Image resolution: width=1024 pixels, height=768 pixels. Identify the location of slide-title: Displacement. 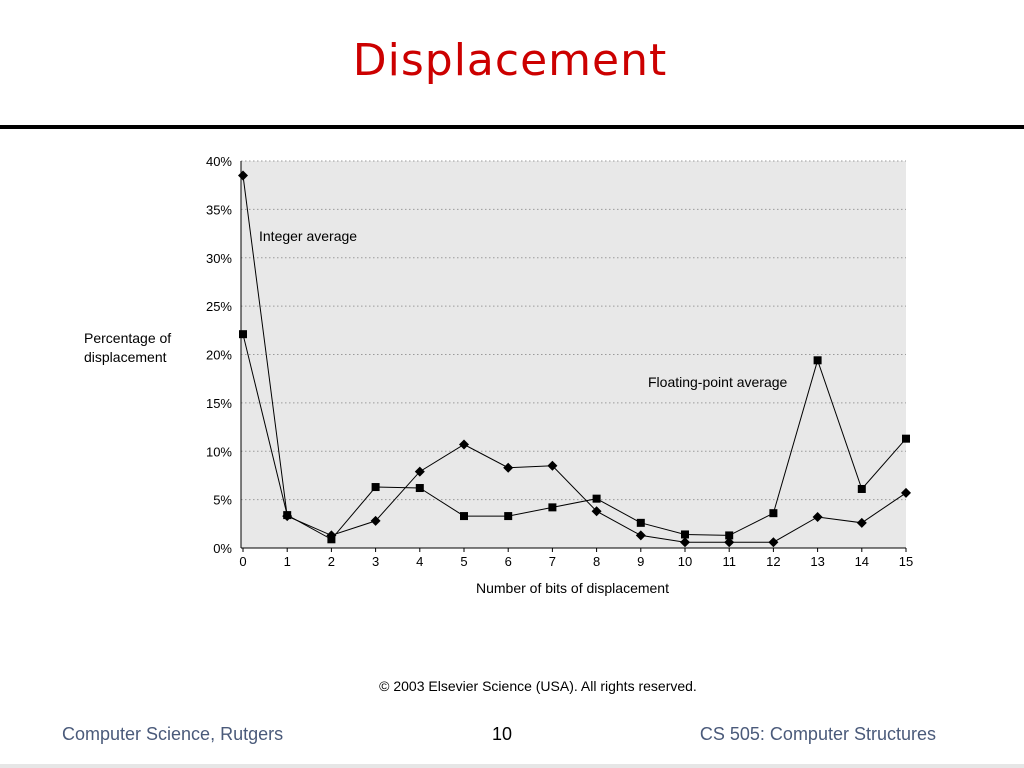
(510, 60).